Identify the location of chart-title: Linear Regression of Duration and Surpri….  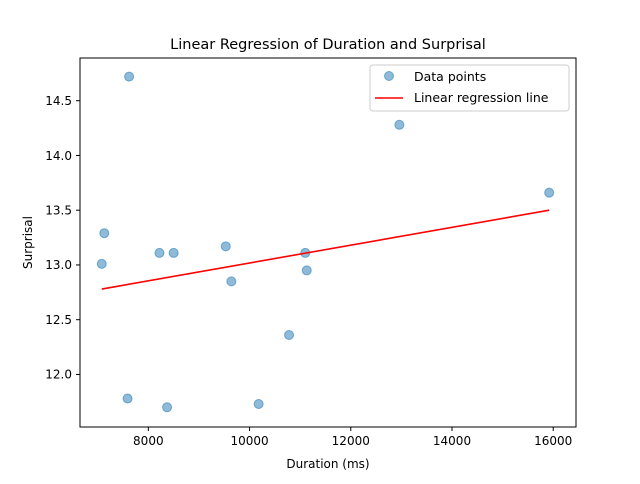
(328, 45).